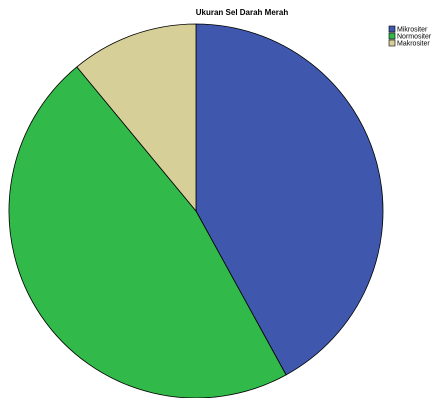 The width and height of the screenshot is (436, 398). I want to click on legend-item-normositer: Normositer, so click(410, 36).